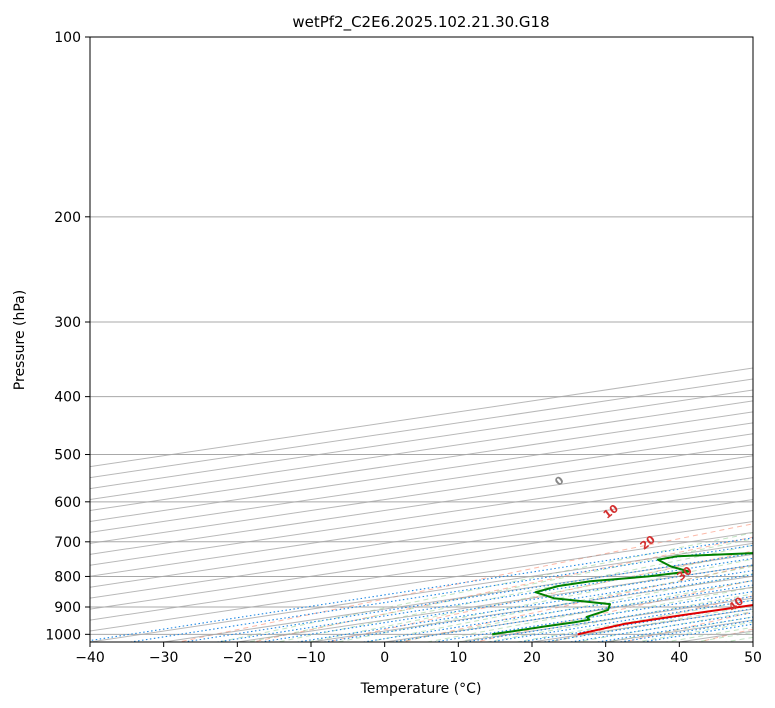 This screenshot has height=708, width=775. I want to click on x-tick-label: 20, so click(532, 658).